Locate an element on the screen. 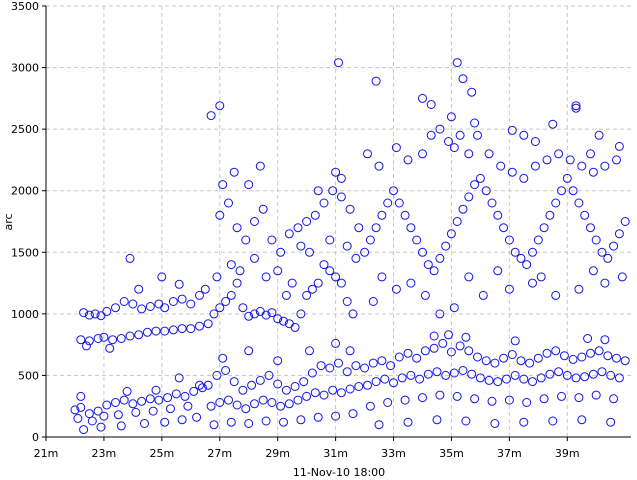 This screenshot has width=637, height=480. y-tick-label: 500 is located at coordinates (28, 375).